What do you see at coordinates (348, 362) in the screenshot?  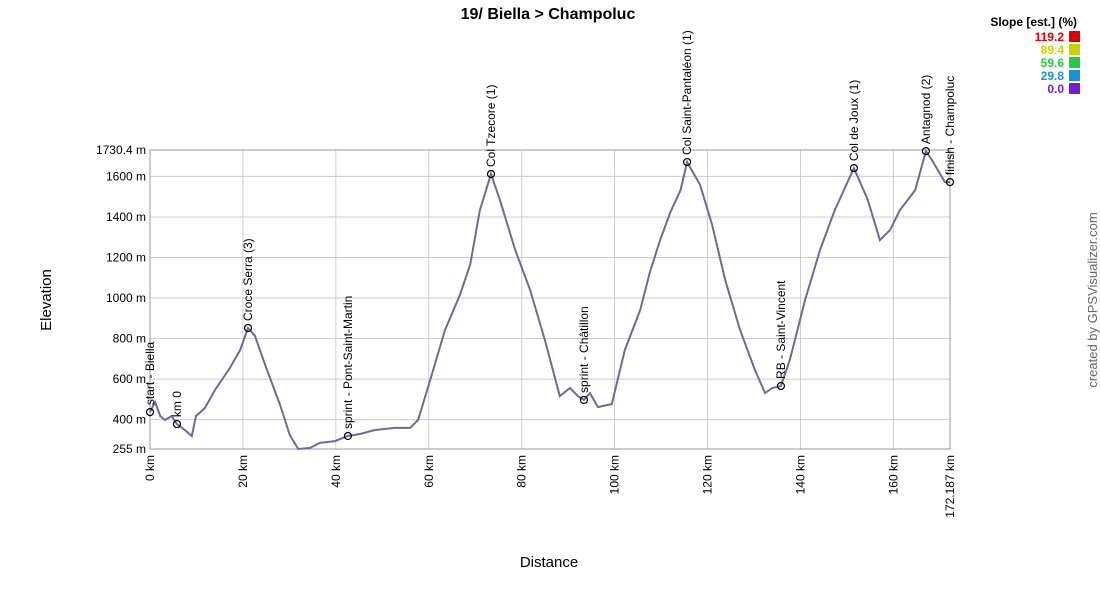 I see `waypoint-label: sprint - Pont-Saint-Martin` at bounding box center [348, 362].